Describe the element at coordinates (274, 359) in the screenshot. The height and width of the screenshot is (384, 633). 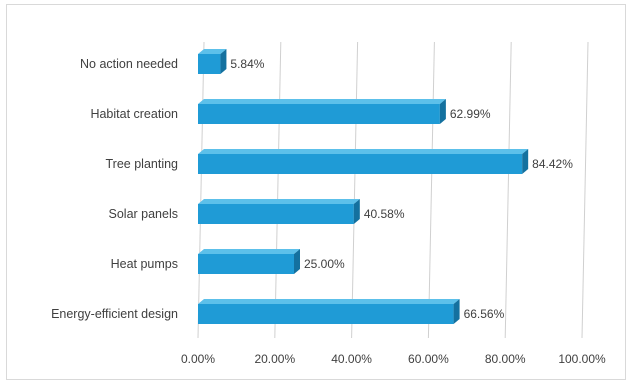
I see `x-tick-label: 20.00%` at that location.